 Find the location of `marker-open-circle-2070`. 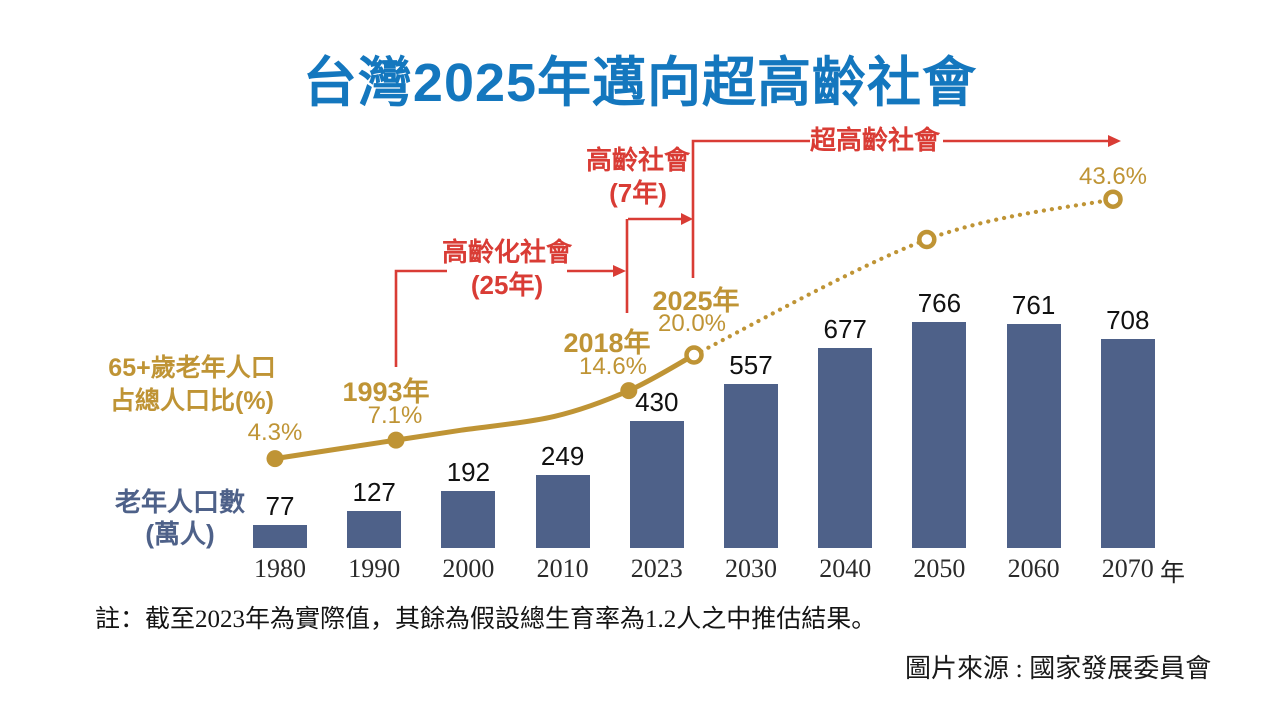

marker-open-circle-2070 is located at coordinates (1113, 199).